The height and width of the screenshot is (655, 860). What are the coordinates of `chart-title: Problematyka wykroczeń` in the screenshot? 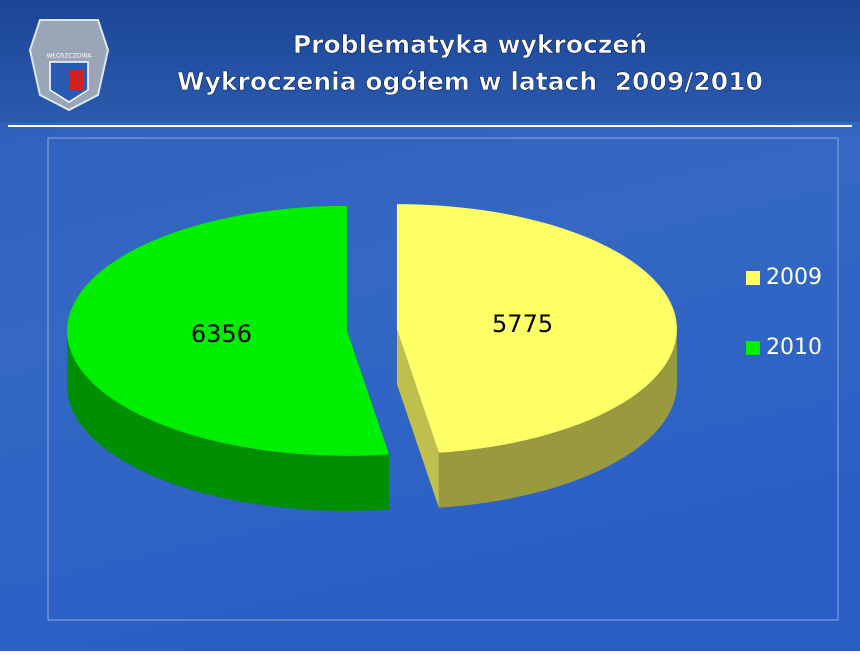 It's located at (470, 44).